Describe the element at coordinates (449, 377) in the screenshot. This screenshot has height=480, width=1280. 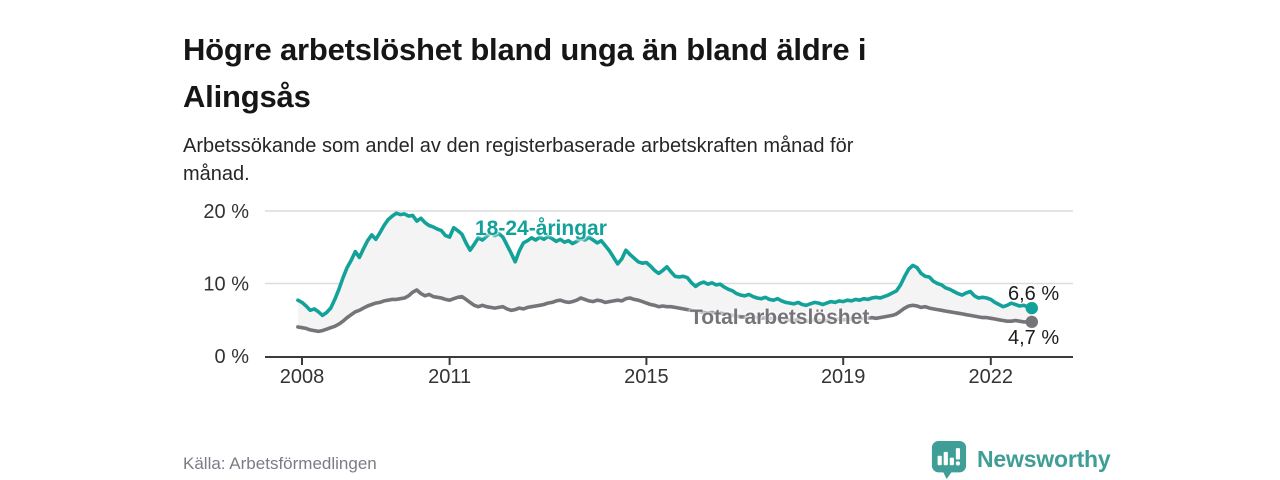
I see `x-tick-label: 2011` at that location.